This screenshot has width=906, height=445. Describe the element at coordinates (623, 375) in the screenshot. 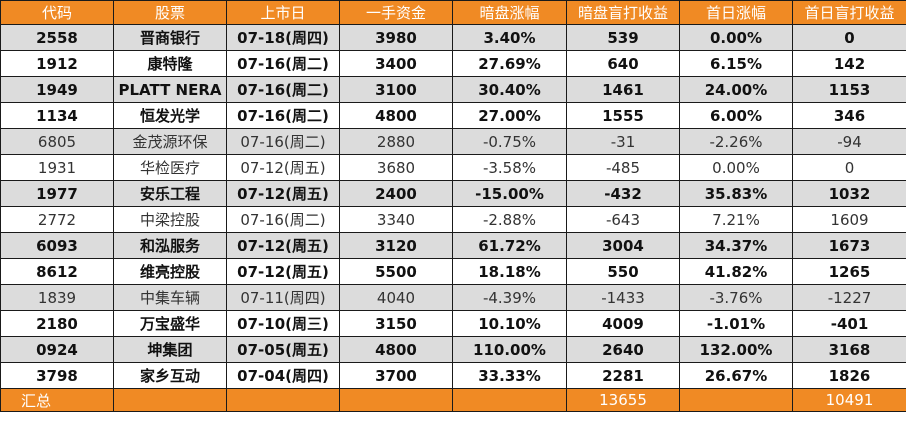

I see `cell-grey-profit: 2281` at that location.